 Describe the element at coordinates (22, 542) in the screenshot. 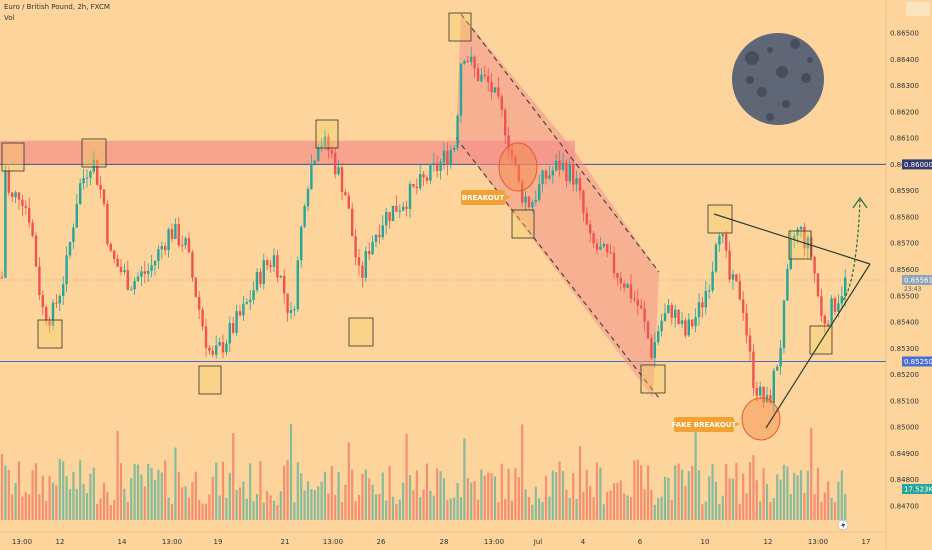

I see `x-tick-label: 13:00` at that location.